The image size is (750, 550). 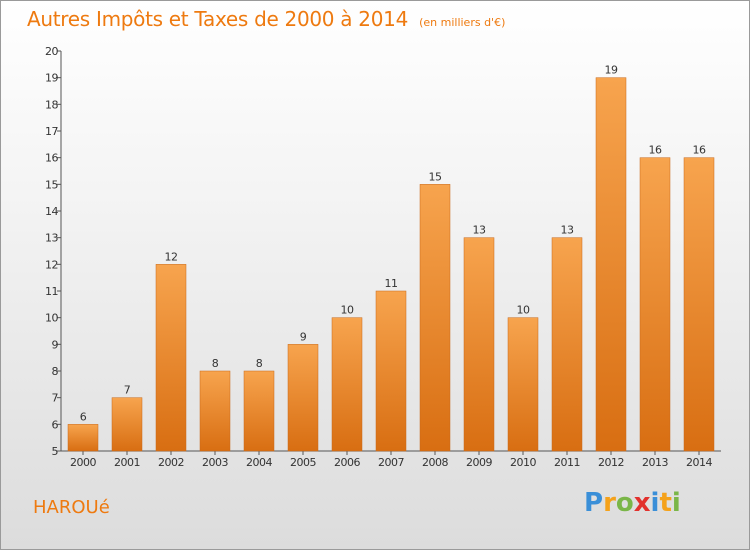 What do you see at coordinates (594, 503) in the screenshot?
I see `brand-logo-letter: P` at bounding box center [594, 503].